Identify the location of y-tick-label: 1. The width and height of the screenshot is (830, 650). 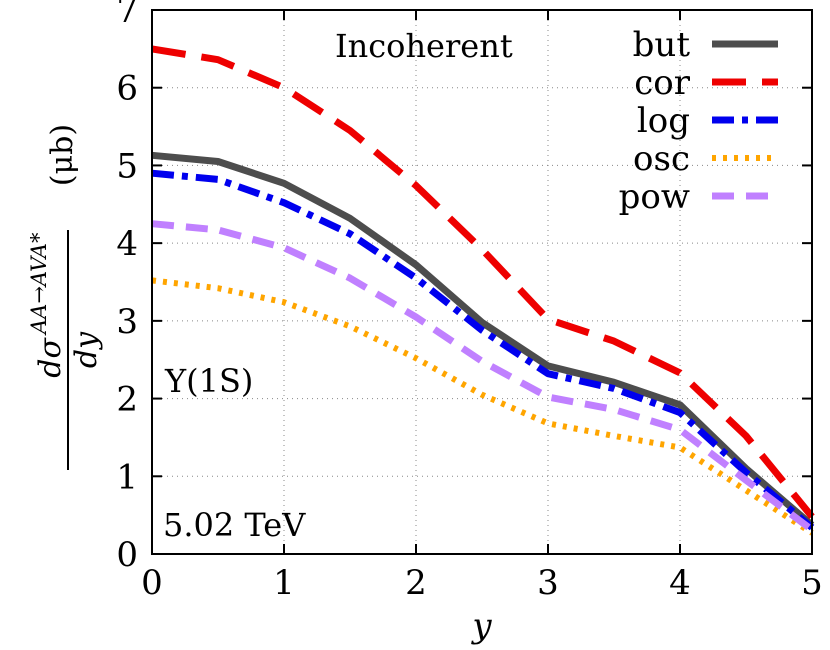
(127, 477).